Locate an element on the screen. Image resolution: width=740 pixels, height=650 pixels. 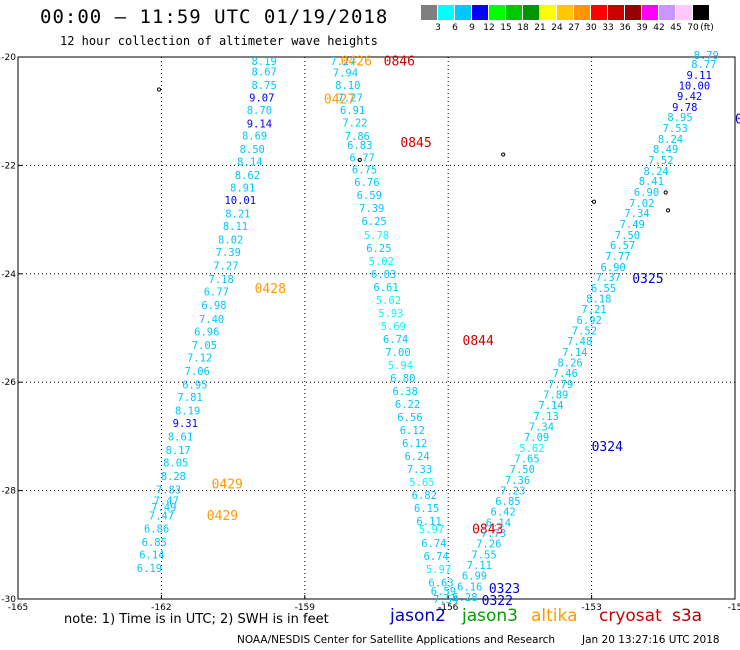
swh-value: 7.40 is located at coordinates (211, 320).